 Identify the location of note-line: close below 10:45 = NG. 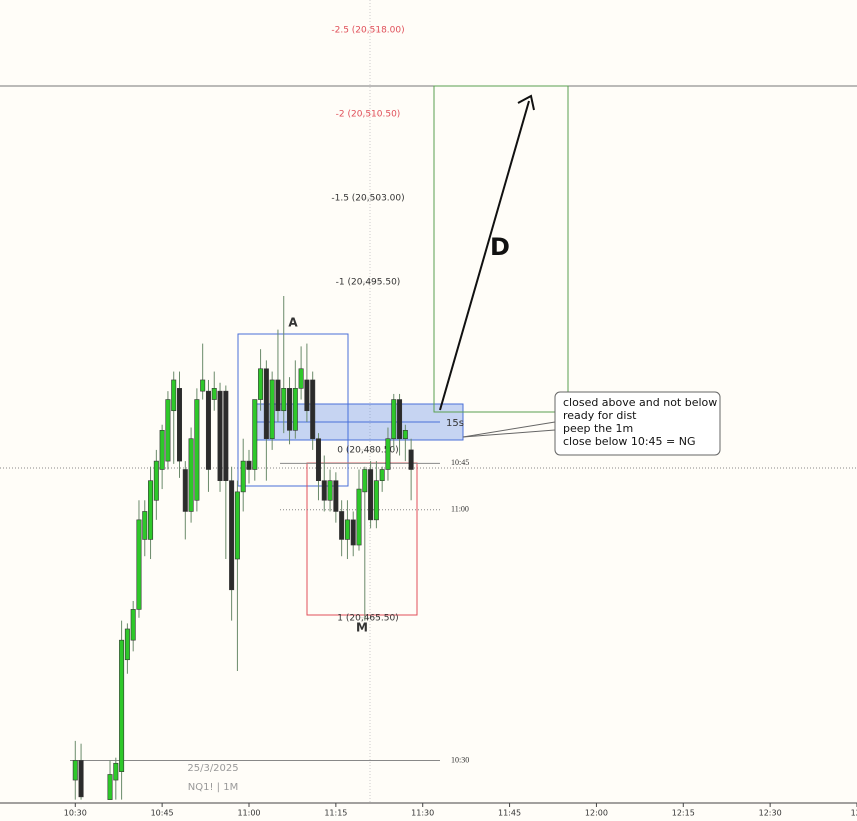
(629, 441).